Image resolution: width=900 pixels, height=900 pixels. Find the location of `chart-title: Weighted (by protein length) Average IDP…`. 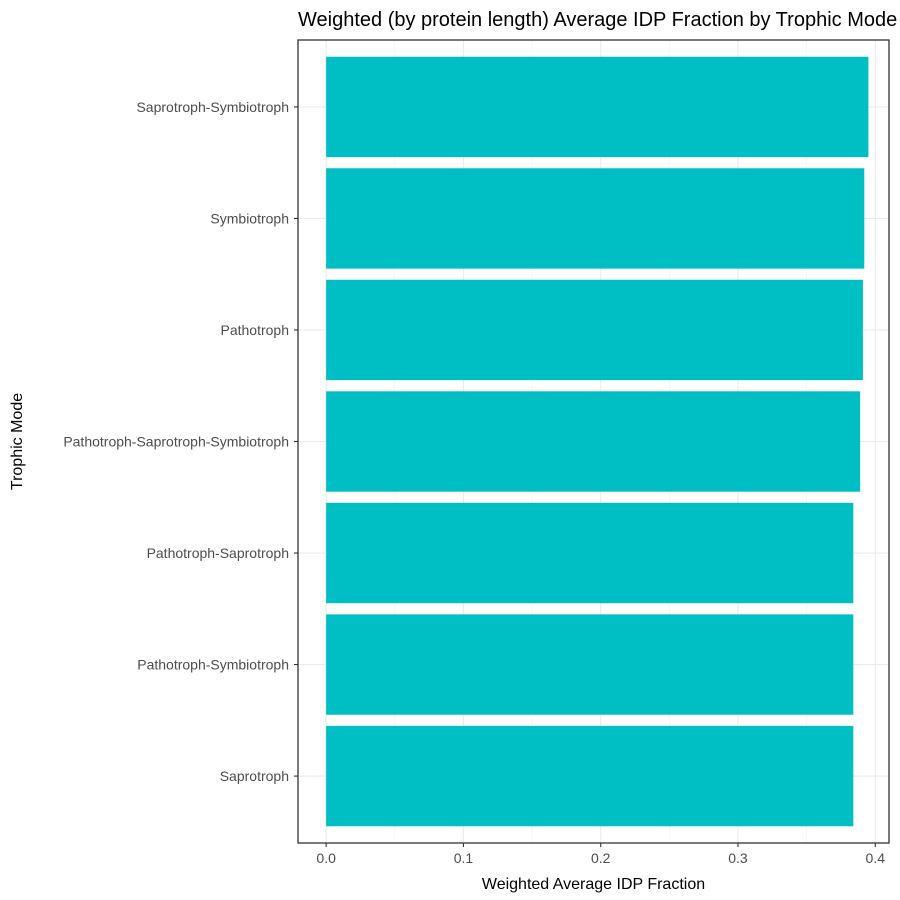

chart-title: Weighted (by protein length) Average IDP… is located at coordinates (597, 20).